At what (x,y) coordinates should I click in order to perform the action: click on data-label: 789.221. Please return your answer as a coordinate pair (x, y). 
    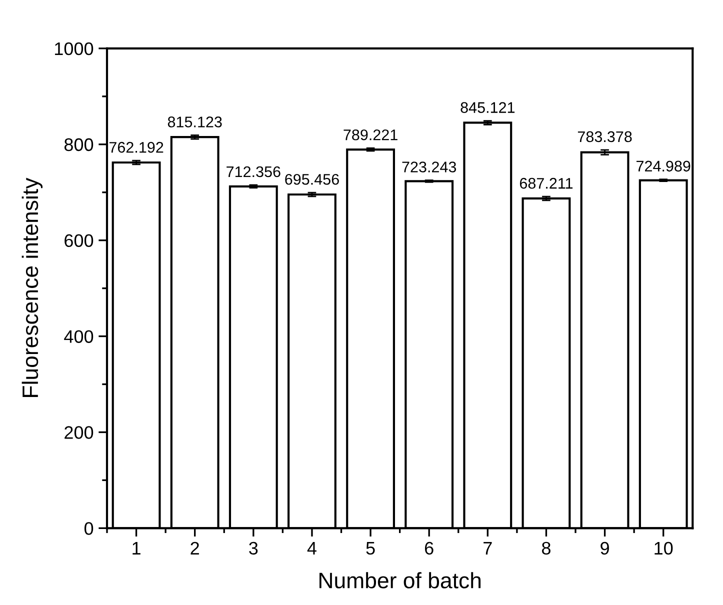
    Looking at the image, I should click on (371, 134).